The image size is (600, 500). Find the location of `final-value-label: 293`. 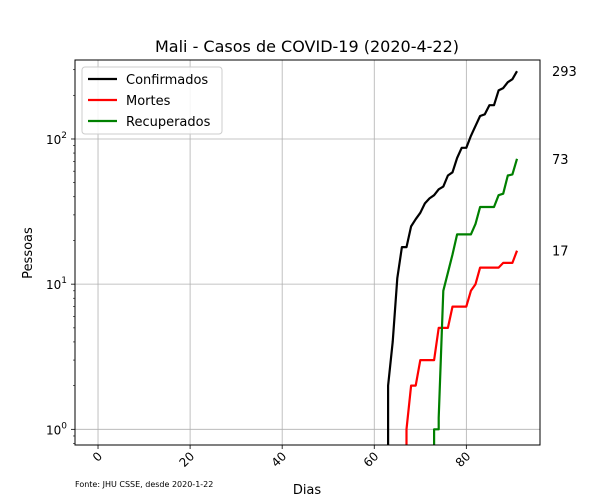

final-value-label: 293 is located at coordinates (564, 72).